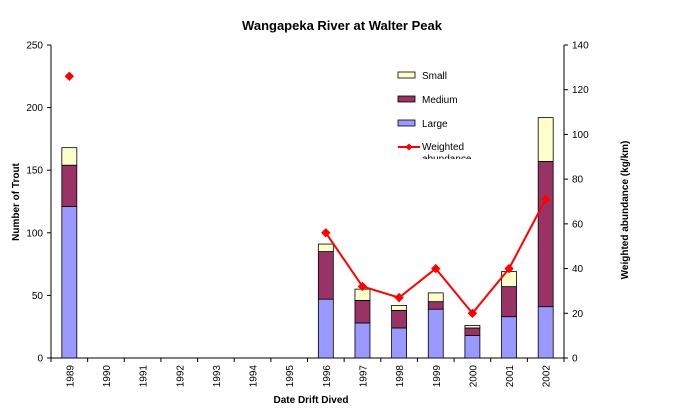 The image size is (684, 413). What do you see at coordinates (180, 376) in the screenshot?
I see `x-tick-label: 1992` at bounding box center [180, 376].